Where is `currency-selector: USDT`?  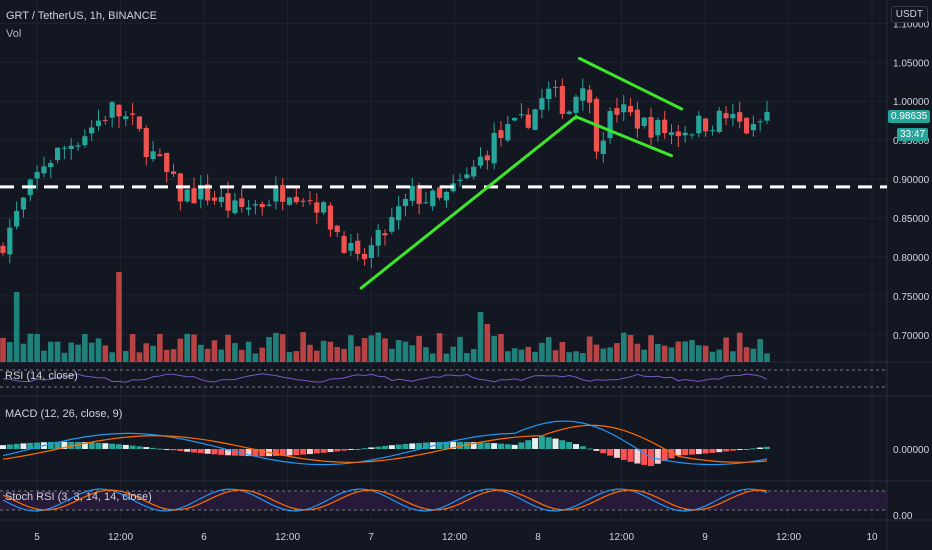 currency-selector: USDT is located at coordinates (909, 14).